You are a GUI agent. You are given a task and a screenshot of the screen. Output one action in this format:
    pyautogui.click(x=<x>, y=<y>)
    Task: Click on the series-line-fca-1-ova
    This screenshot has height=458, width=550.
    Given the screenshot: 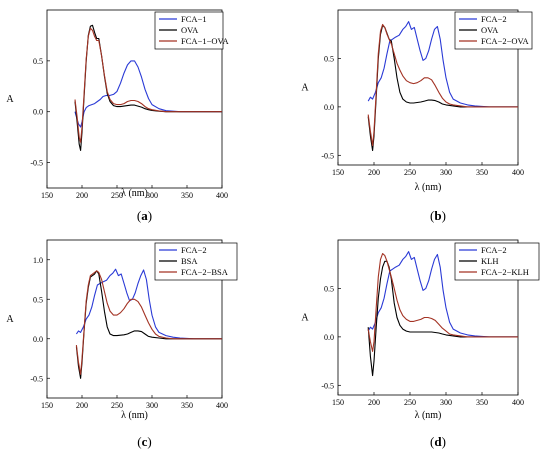 What is the action you would take?
    pyautogui.click(x=148, y=85)
    